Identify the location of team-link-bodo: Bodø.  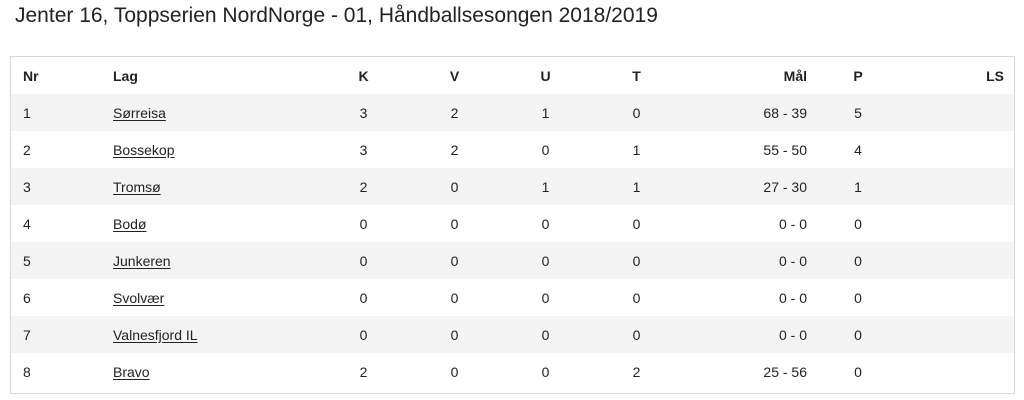
(130, 223).